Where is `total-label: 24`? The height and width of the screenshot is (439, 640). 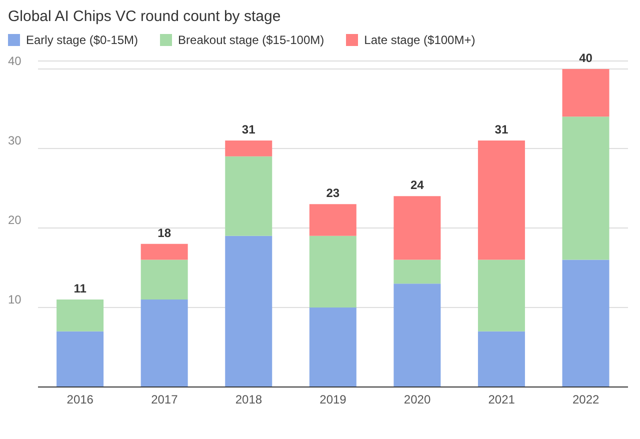
total-label: 24 is located at coordinates (417, 185).